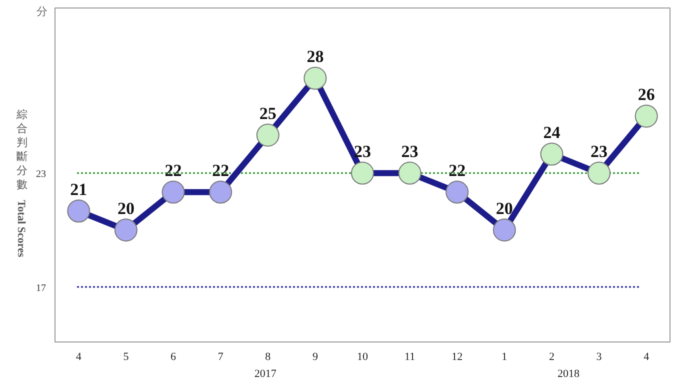 The image size is (680, 383). What do you see at coordinates (79, 190) in the screenshot?
I see `data-label: 21` at bounding box center [79, 190].